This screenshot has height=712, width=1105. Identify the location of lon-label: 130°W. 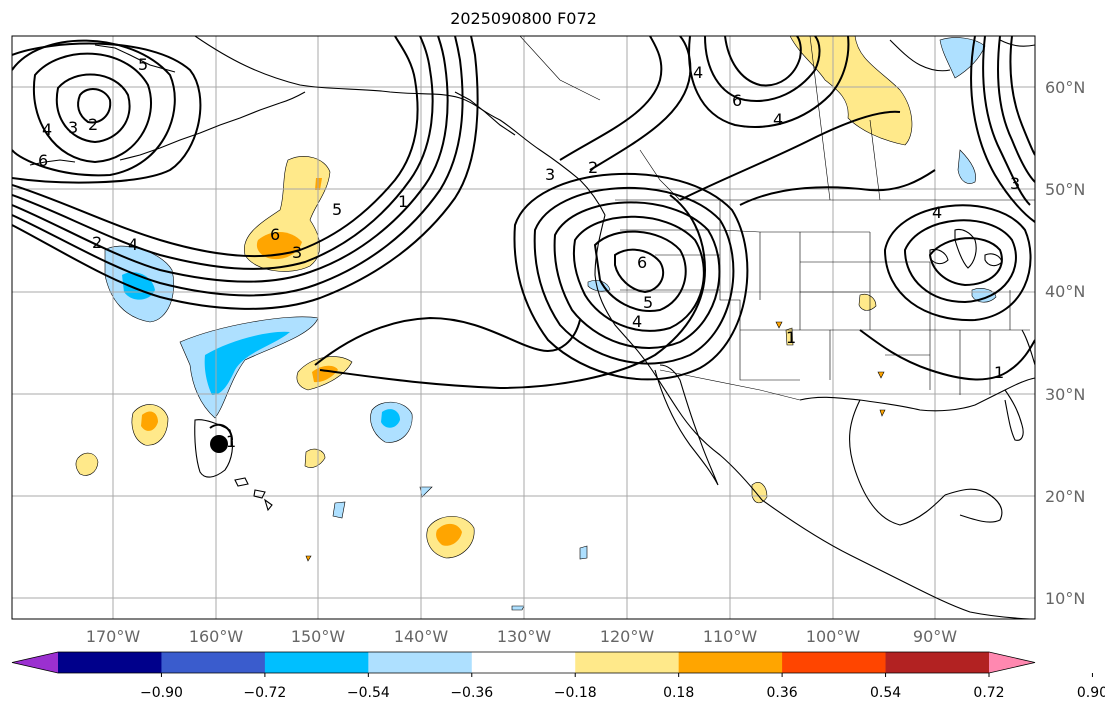
(524, 636).